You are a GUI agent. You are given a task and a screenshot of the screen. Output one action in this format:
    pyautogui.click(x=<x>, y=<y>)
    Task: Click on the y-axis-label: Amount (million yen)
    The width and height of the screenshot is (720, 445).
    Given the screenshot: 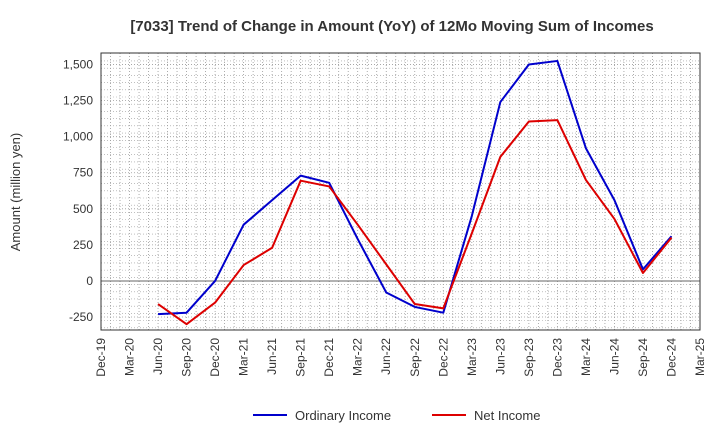 What is the action you would take?
    pyautogui.click(x=15, y=192)
    